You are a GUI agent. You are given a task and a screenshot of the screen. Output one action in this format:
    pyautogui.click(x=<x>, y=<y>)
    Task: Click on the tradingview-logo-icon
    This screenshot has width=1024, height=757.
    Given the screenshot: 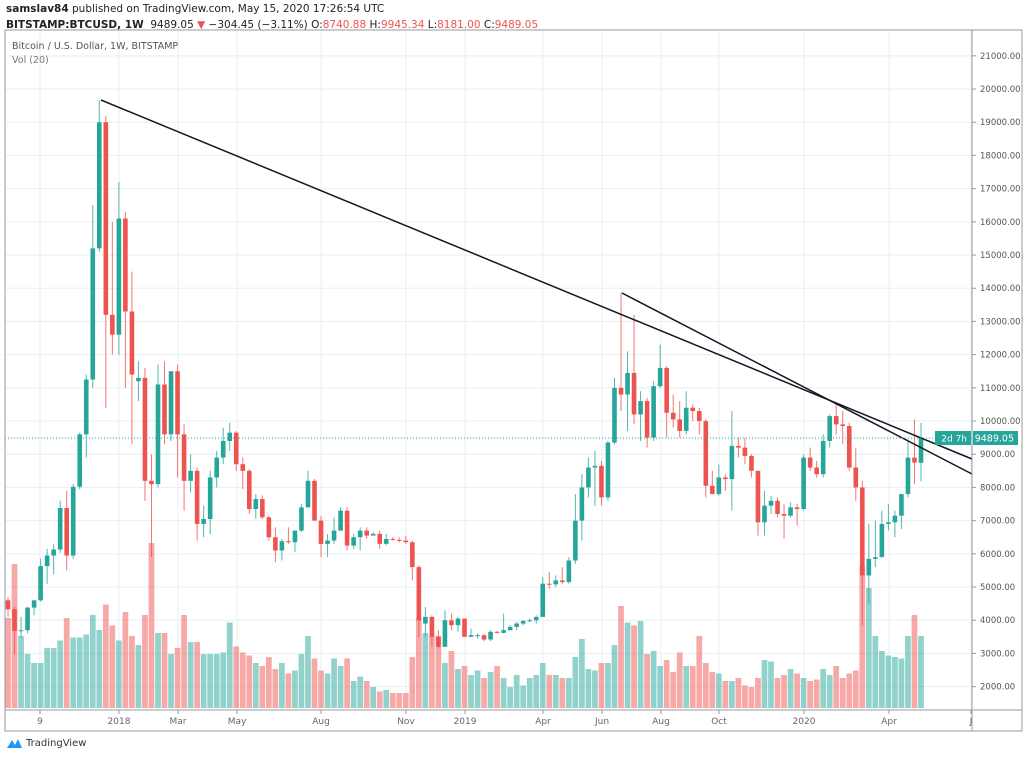 What is the action you would take?
    pyautogui.click(x=14, y=743)
    